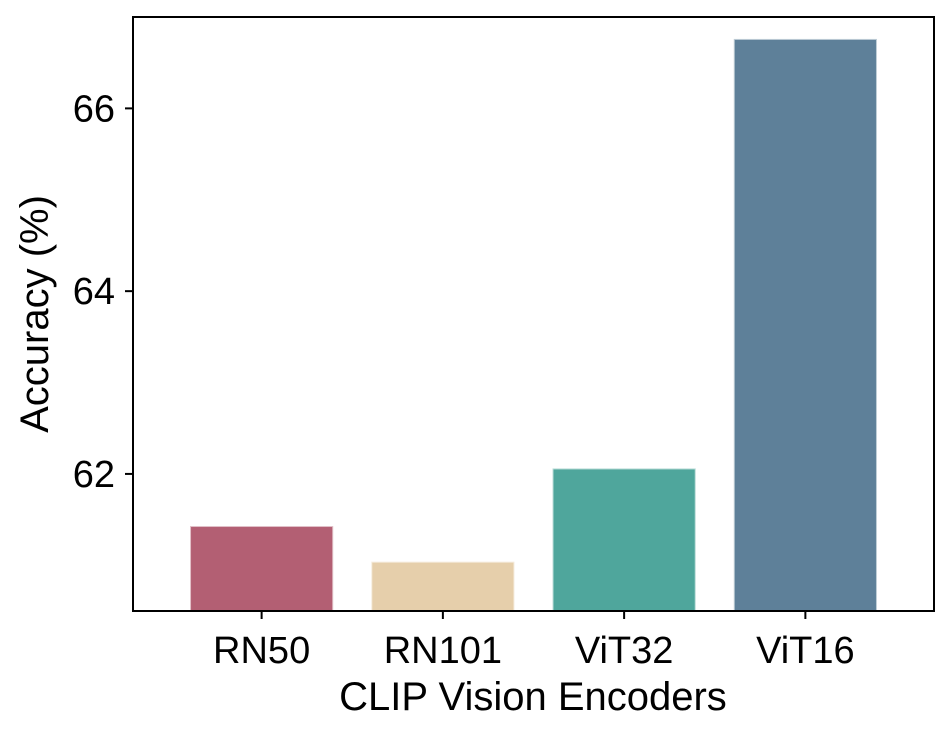  Describe the element at coordinates (805, 324) in the screenshot. I see `bar-vit16` at that location.